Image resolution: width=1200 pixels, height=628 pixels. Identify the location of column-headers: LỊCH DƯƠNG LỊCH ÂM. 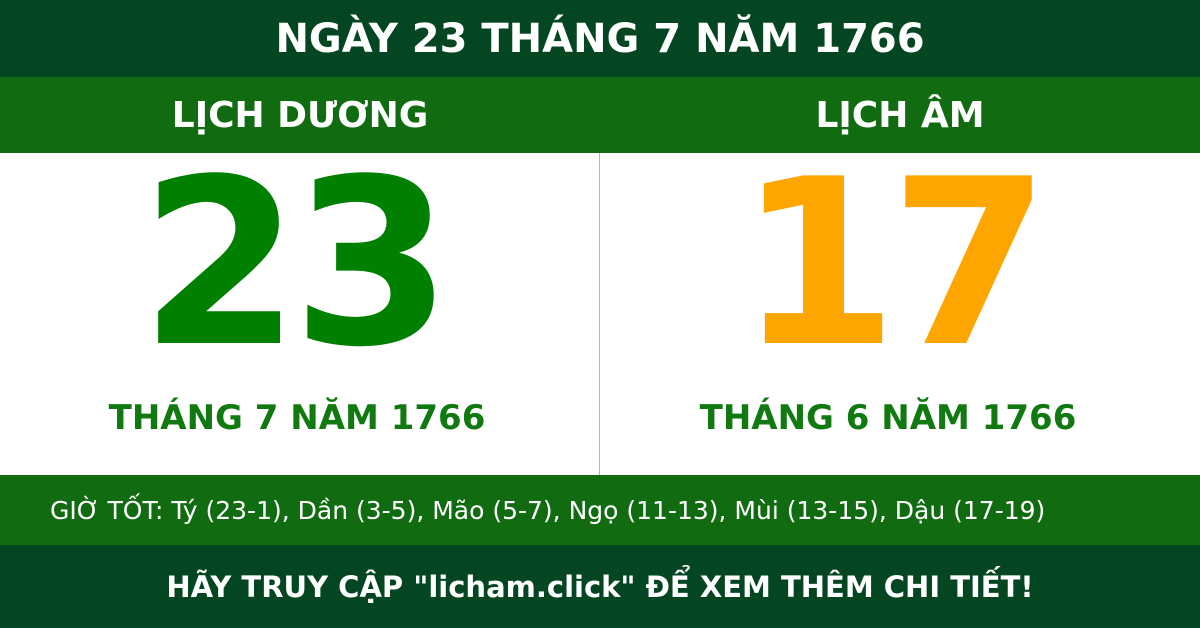
(600, 115).